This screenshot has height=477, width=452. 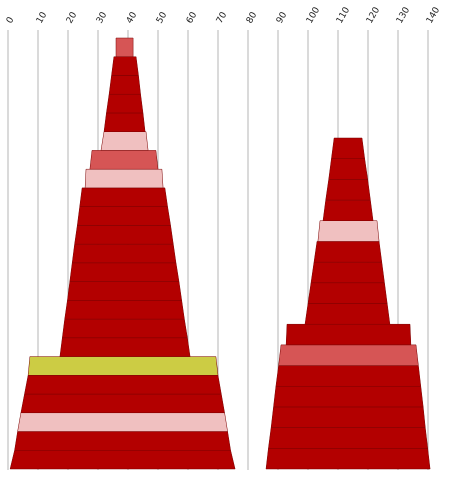 What do you see at coordinates (282, 17) in the screenshot?
I see `x-tick-label: 90` at bounding box center [282, 17].